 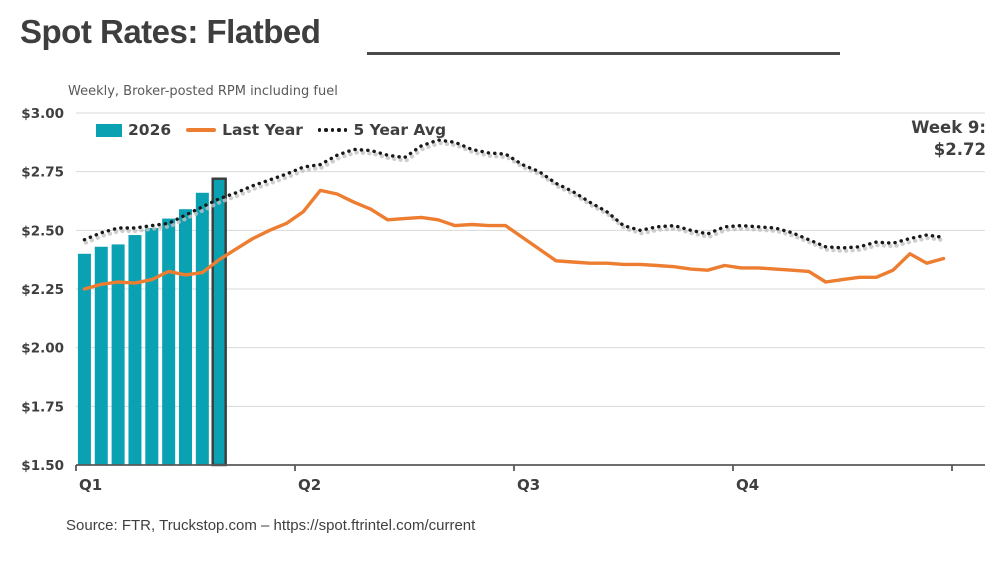 I want to click on chart-legend: 2026 Last Year 5 Year Avg, so click(x=271, y=130).